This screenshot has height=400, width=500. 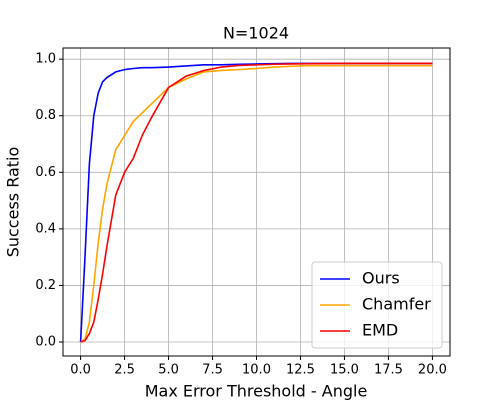 I want to click on legend-box, so click(x=377, y=305).